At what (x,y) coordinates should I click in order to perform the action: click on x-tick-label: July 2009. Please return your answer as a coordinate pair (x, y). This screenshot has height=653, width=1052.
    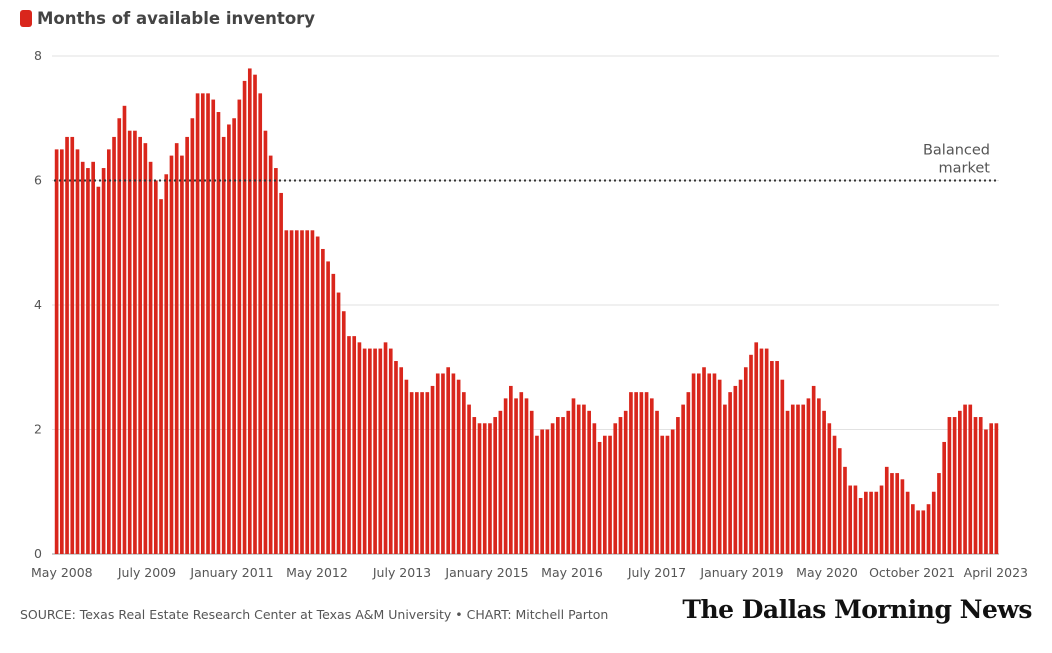
    Looking at the image, I should click on (146, 572).